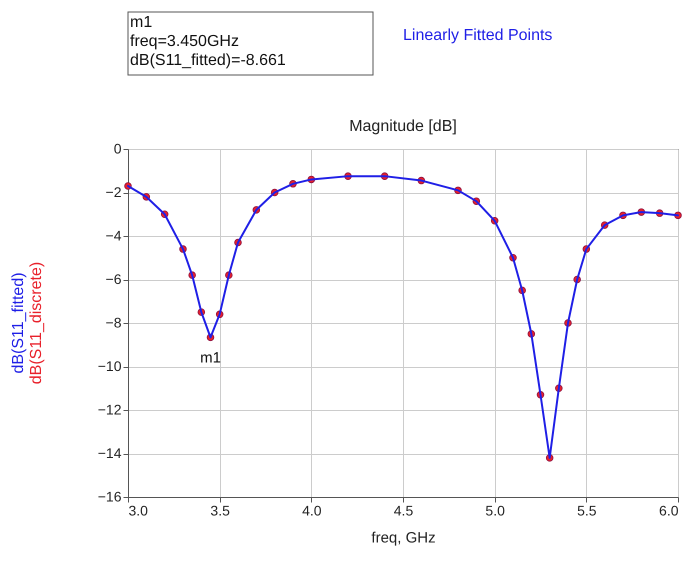  I want to click on text: dB(S11_discrete), so click(36, 323).